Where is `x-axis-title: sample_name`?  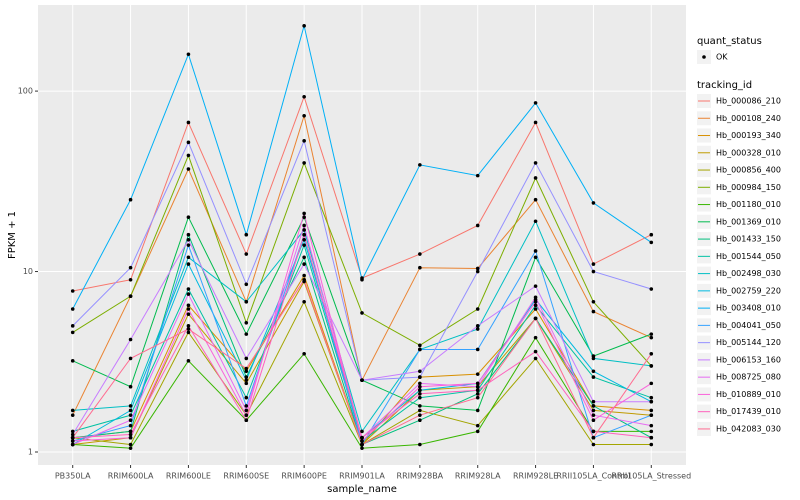 x-axis-title: sample_name is located at coordinates (362, 489).